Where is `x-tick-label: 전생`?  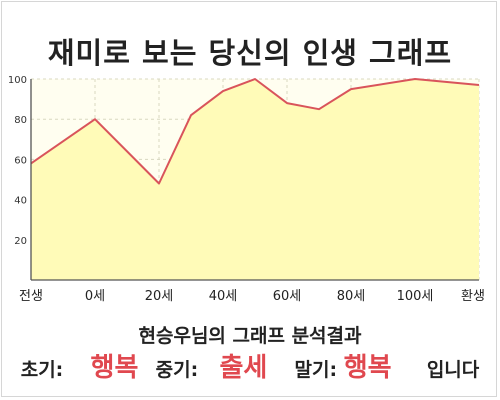 x-tick-label: 전생 is located at coordinates (31, 296).